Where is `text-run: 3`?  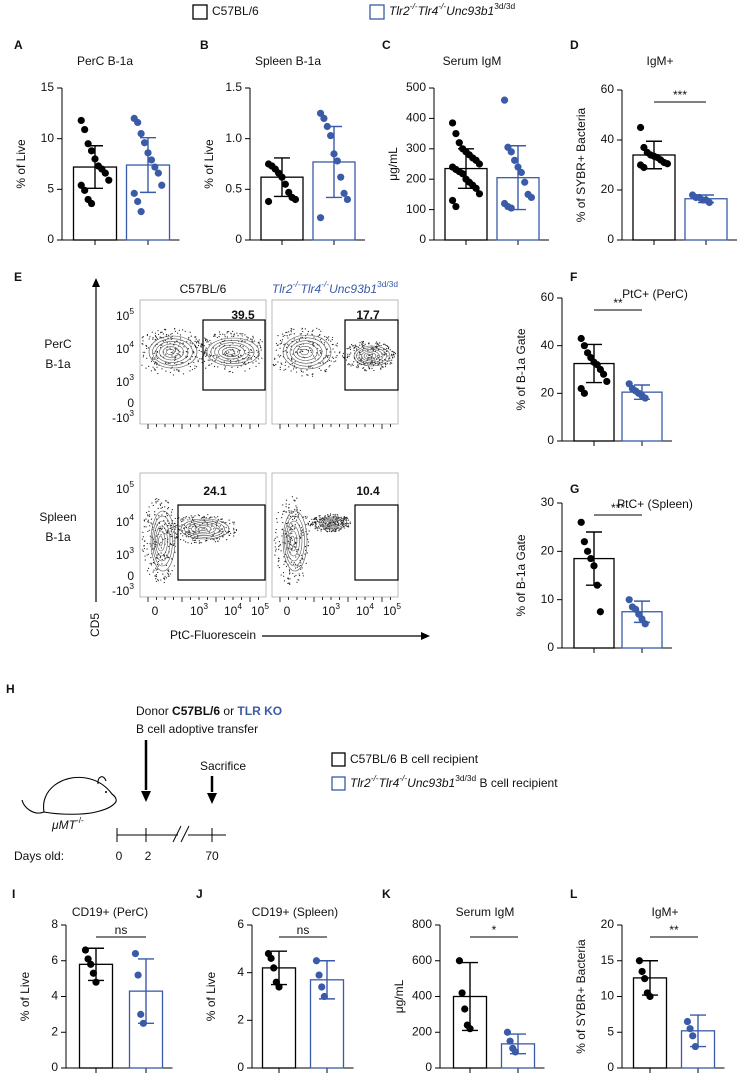 text-run: 3 is located at coordinates (131, 377).